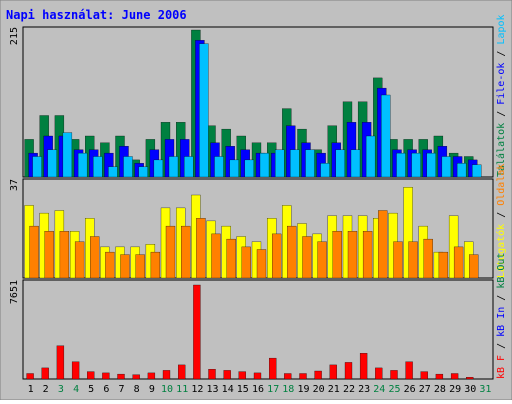  What do you see at coordinates (155, 265) in the screenshot?
I see `middle-bar-series1-day9` at bounding box center [155, 265].